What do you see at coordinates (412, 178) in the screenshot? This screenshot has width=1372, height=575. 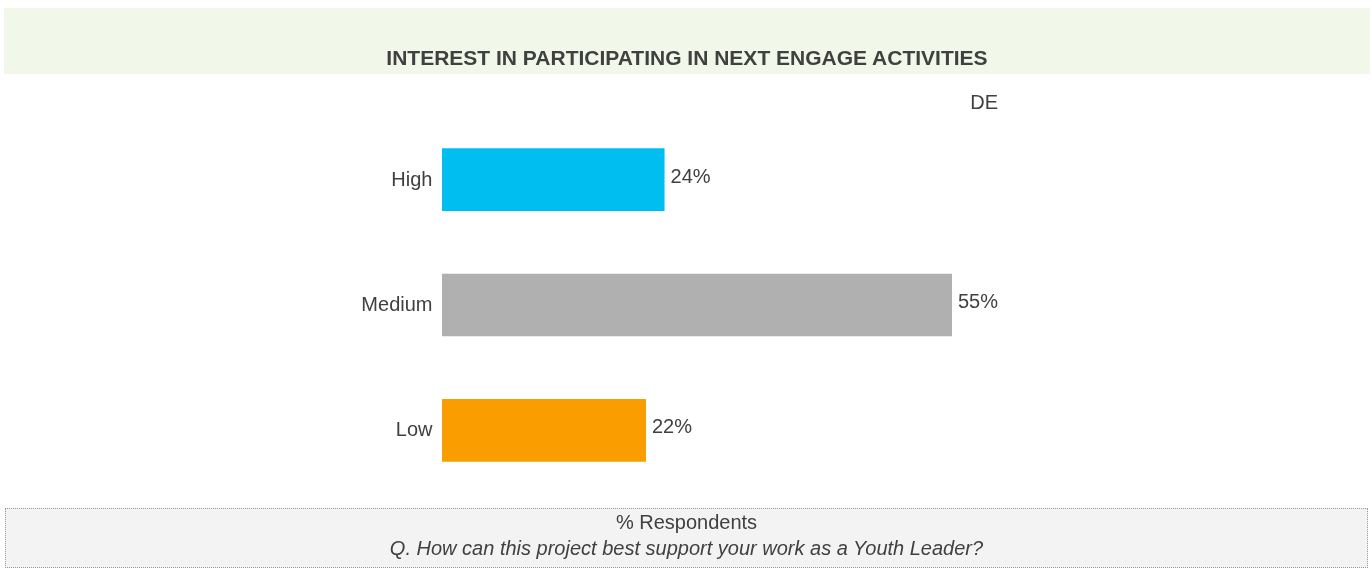 I see `y-tick-label: High` at bounding box center [412, 178].